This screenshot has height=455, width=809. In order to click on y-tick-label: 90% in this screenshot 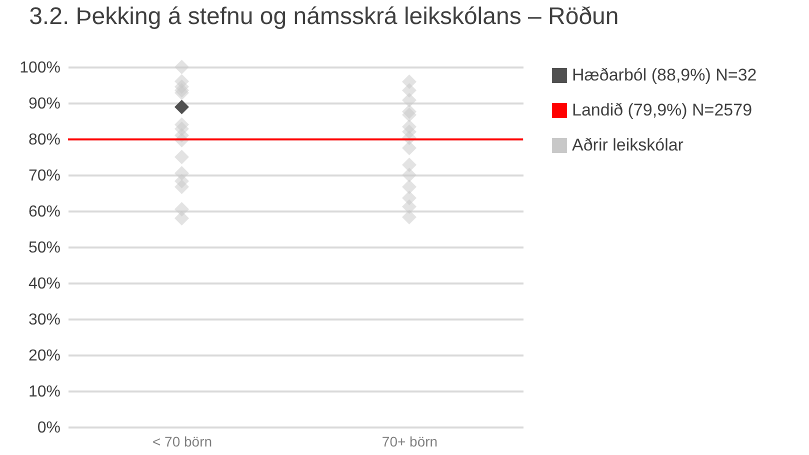, I will do `click(44, 104)`.